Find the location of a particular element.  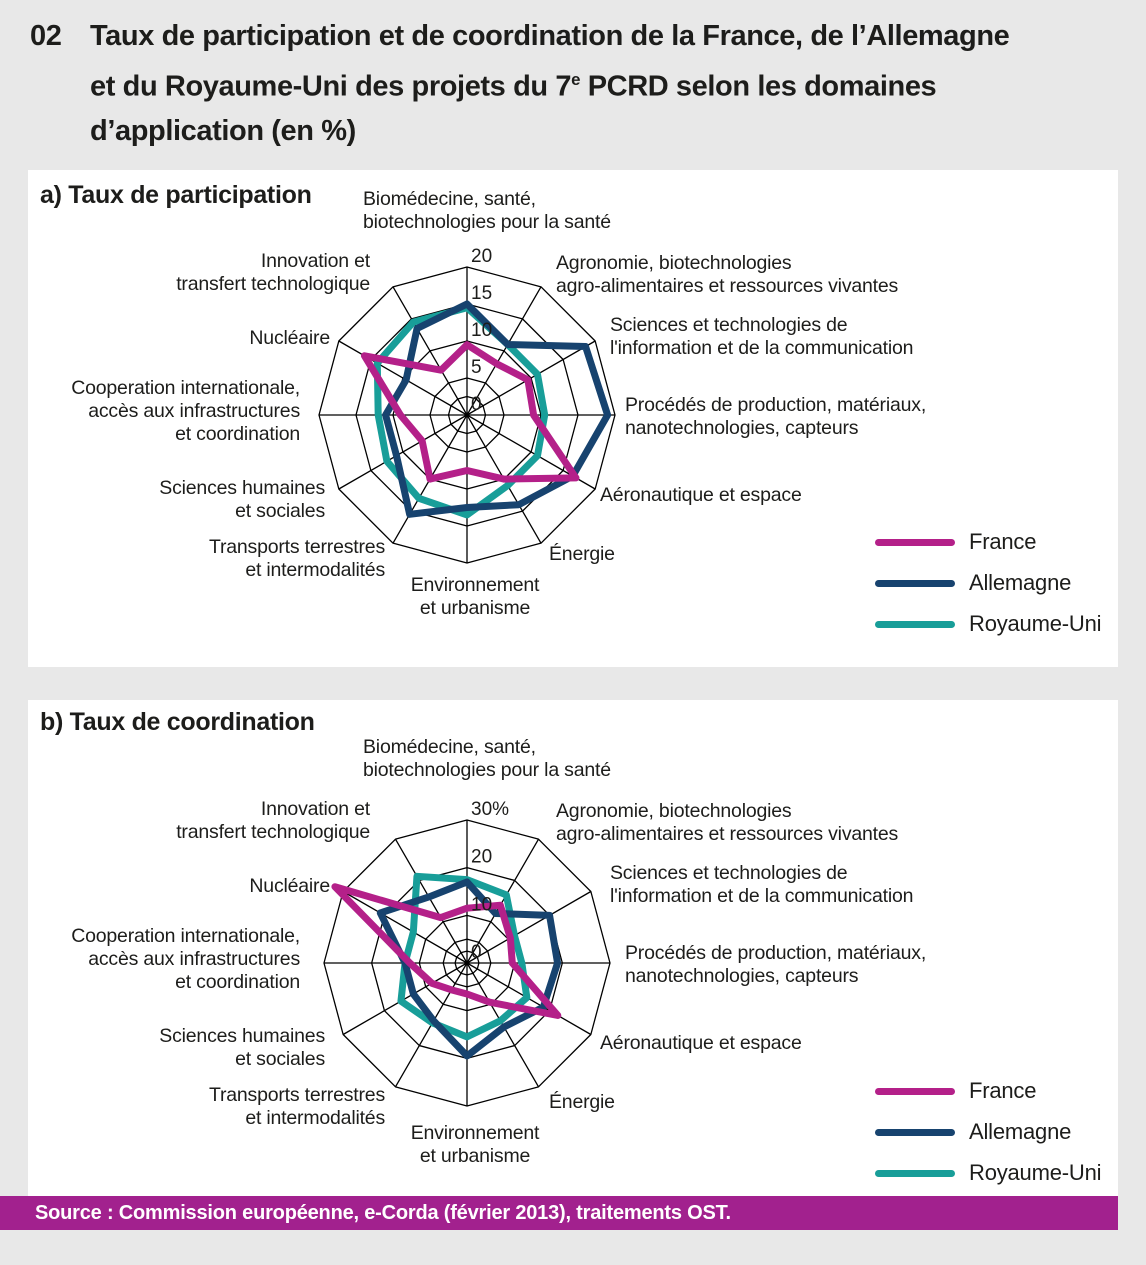

tick-label-a-10: 10 is located at coordinates (481, 330).